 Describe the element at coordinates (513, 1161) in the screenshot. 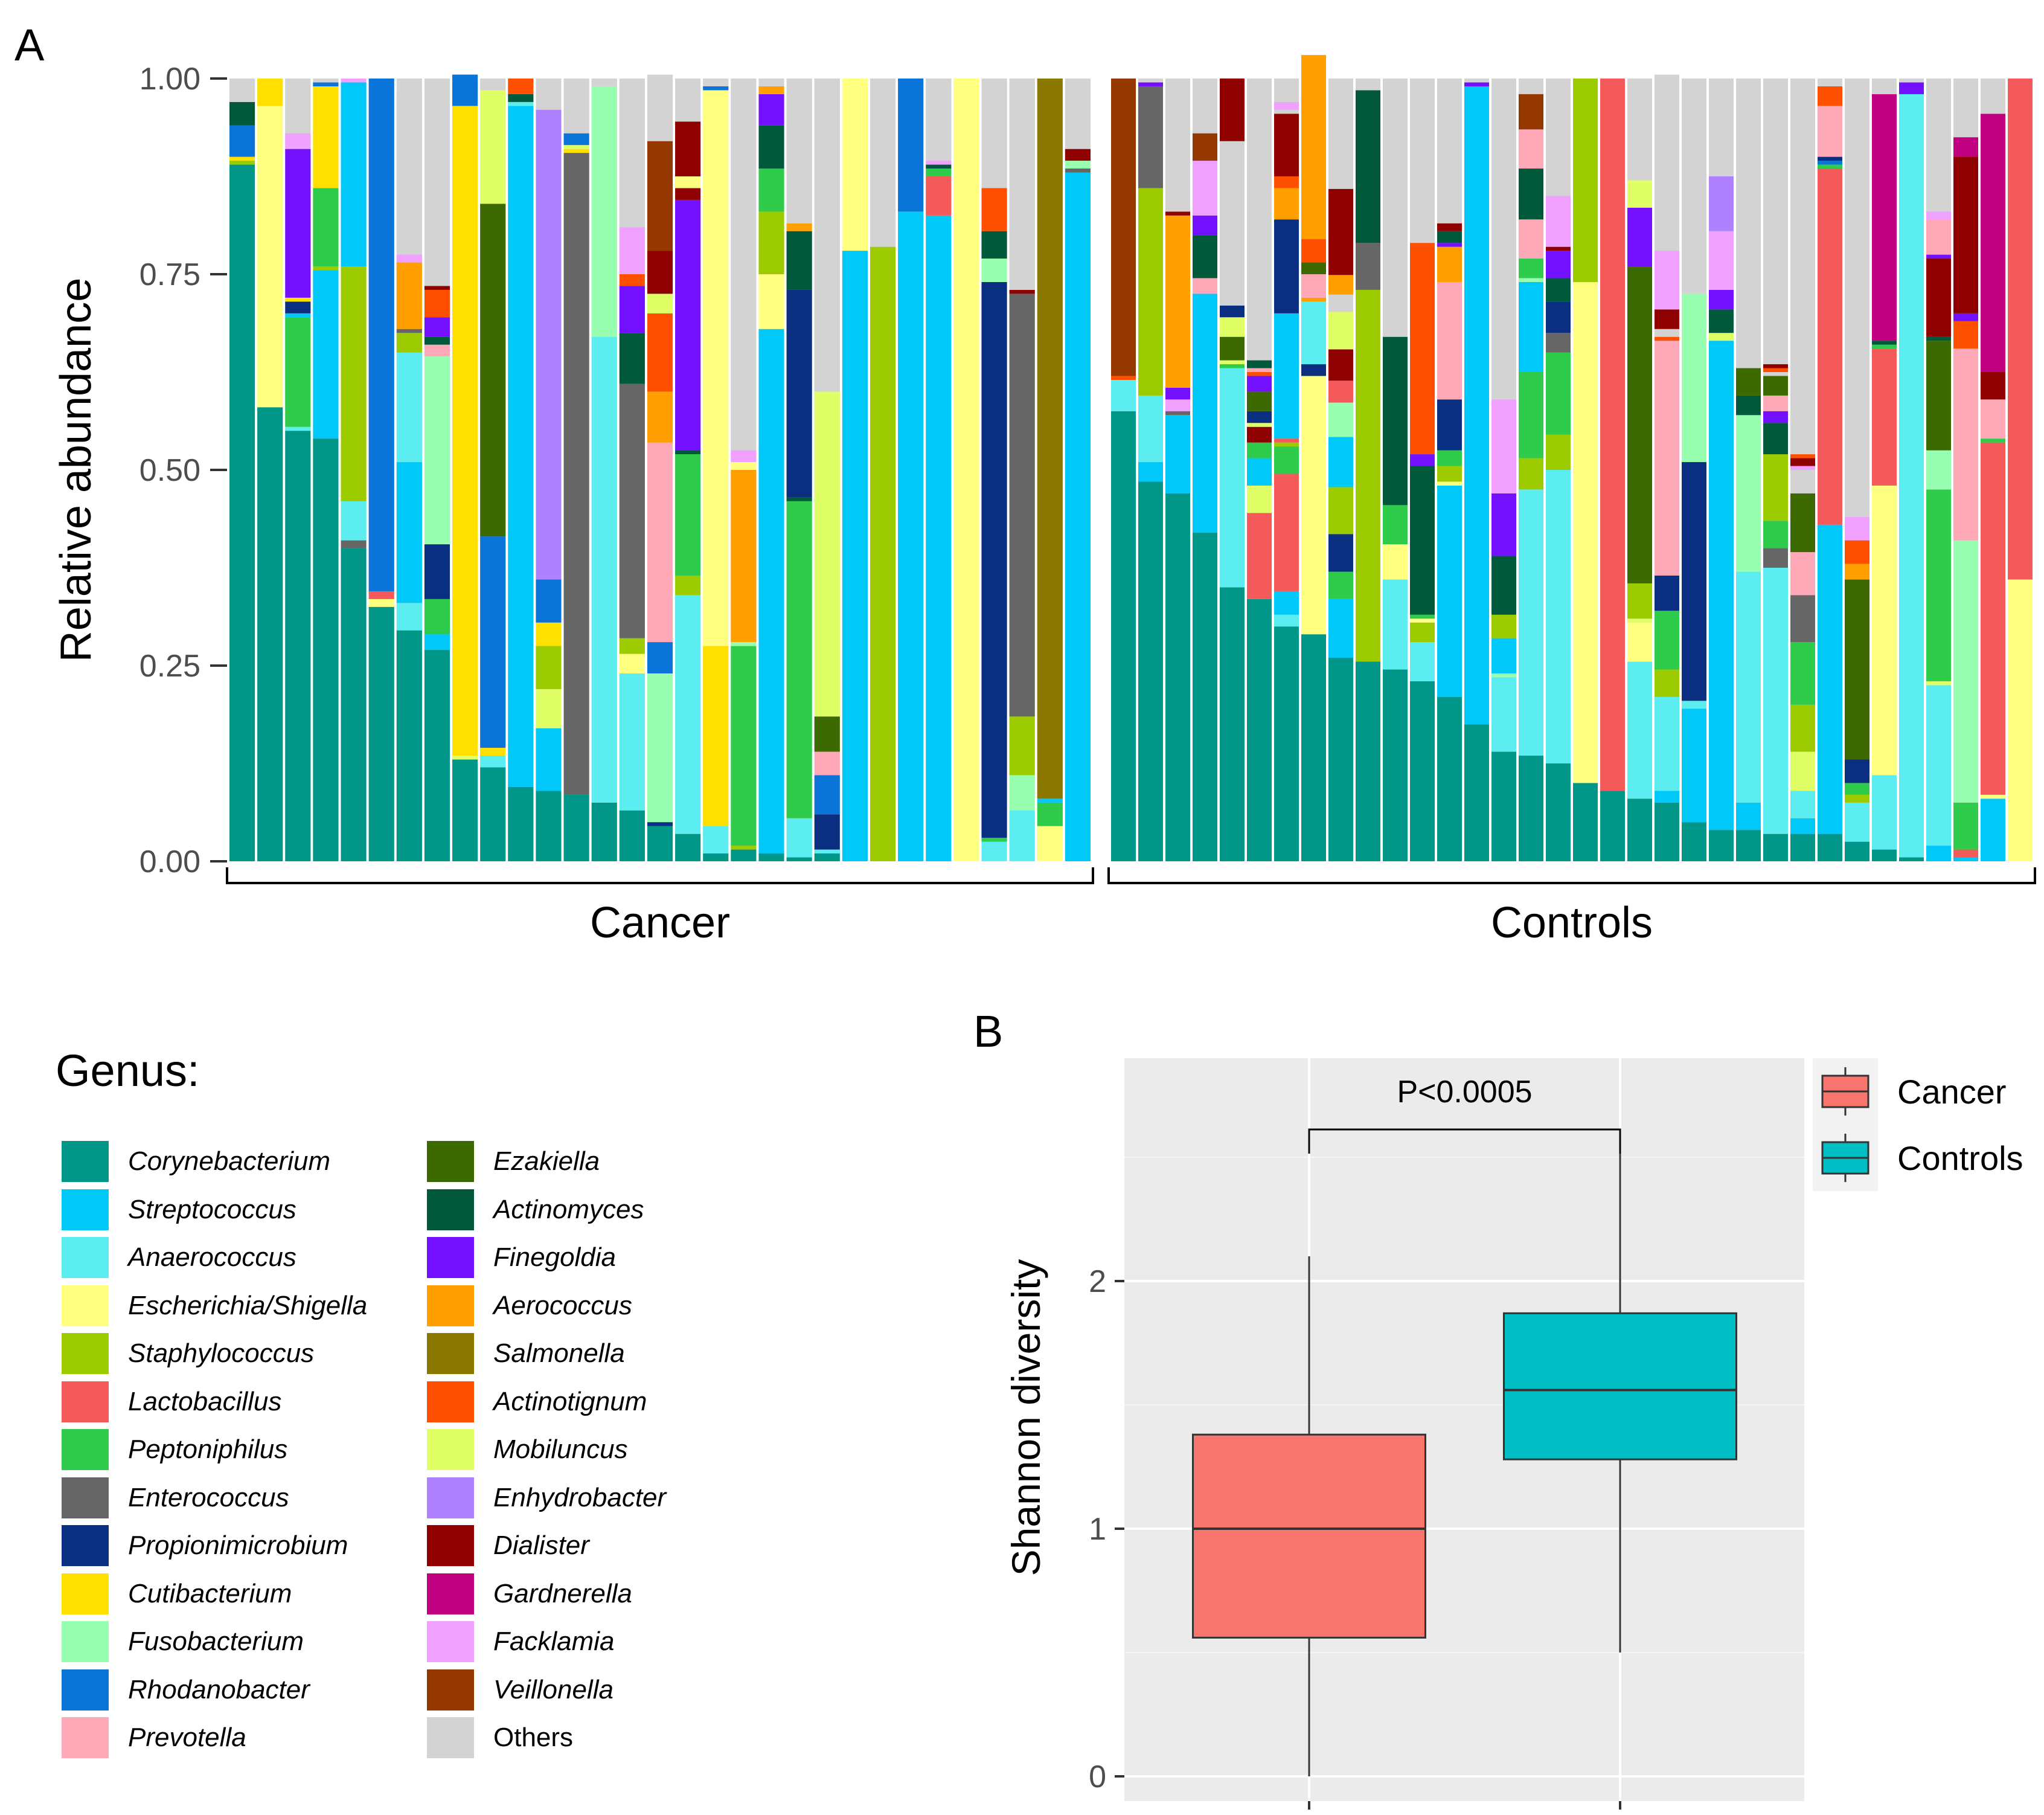

I see `legend-item: Ezakiella` at that location.